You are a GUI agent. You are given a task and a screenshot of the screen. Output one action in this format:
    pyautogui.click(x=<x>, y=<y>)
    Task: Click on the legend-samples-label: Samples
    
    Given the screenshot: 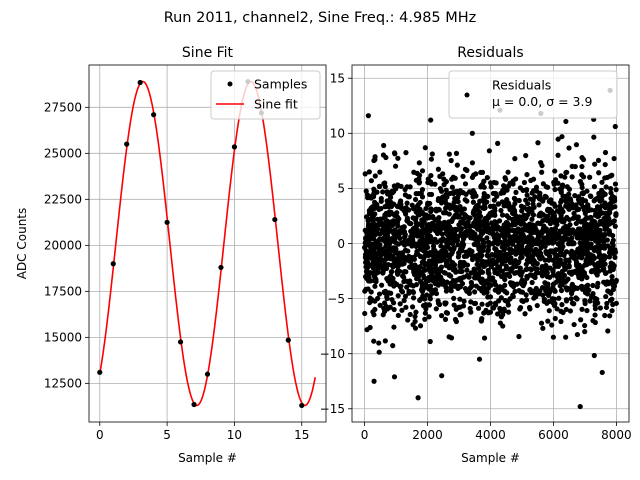 What is the action you would take?
    pyautogui.click(x=280, y=84)
    